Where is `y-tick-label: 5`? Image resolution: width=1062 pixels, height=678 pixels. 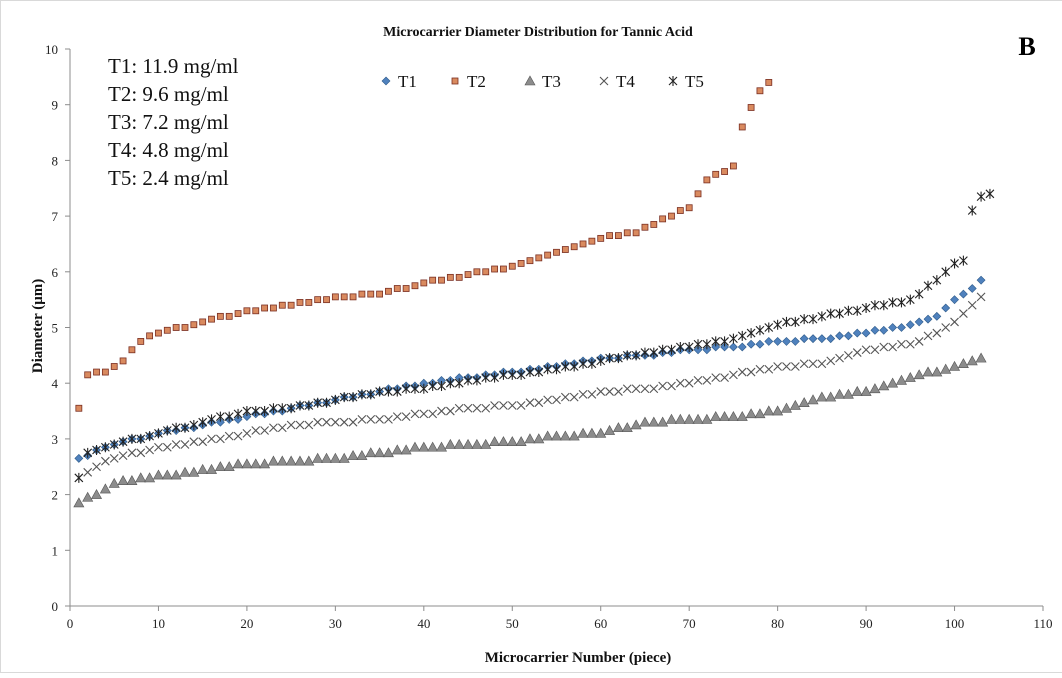
y-tick-label: 5 is located at coordinates (55, 328).